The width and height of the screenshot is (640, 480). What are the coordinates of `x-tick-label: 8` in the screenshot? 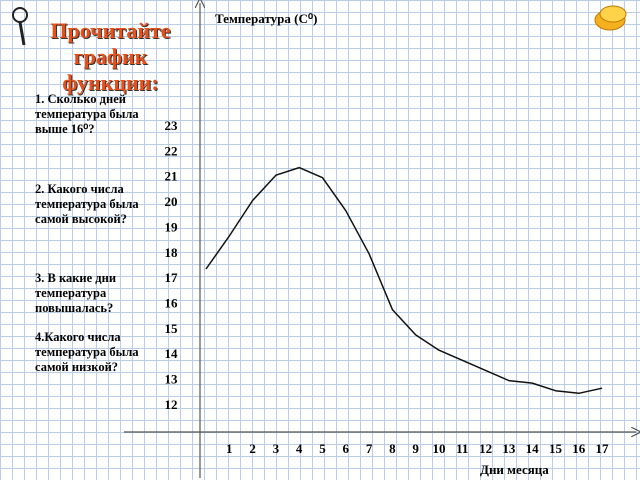 It's located at (392, 448).